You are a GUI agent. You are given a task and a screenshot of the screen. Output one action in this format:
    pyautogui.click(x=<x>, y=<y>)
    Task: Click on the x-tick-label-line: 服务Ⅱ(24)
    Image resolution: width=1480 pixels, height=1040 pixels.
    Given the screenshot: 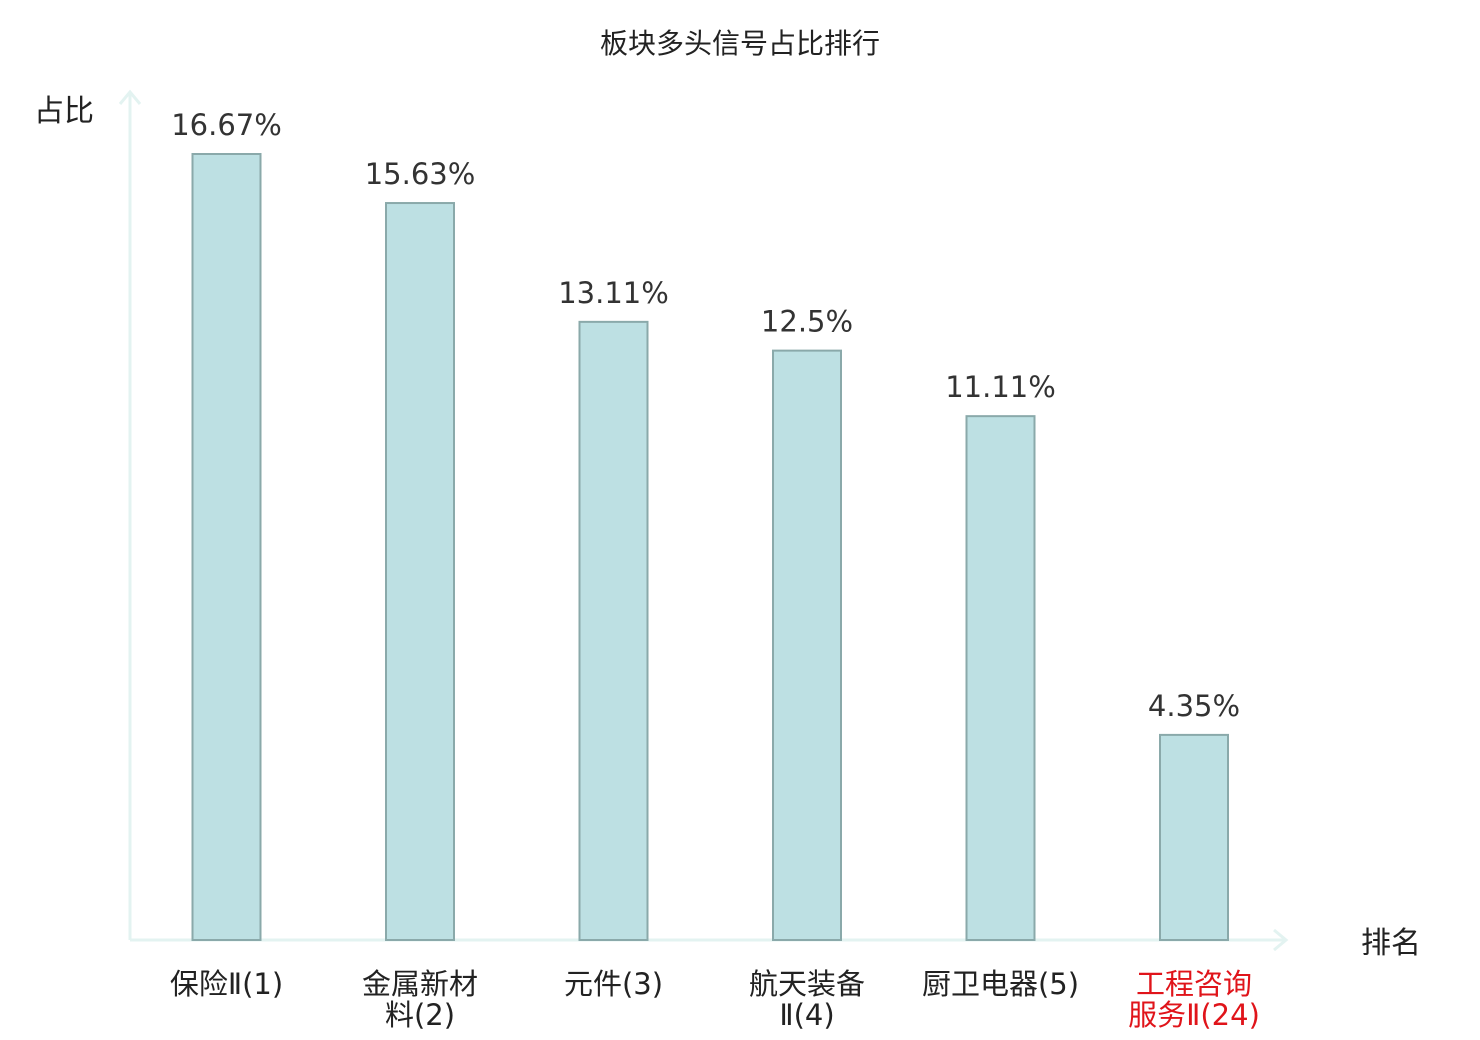 What is the action you would take?
    pyautogui.click(x=1194, y=1015)
    